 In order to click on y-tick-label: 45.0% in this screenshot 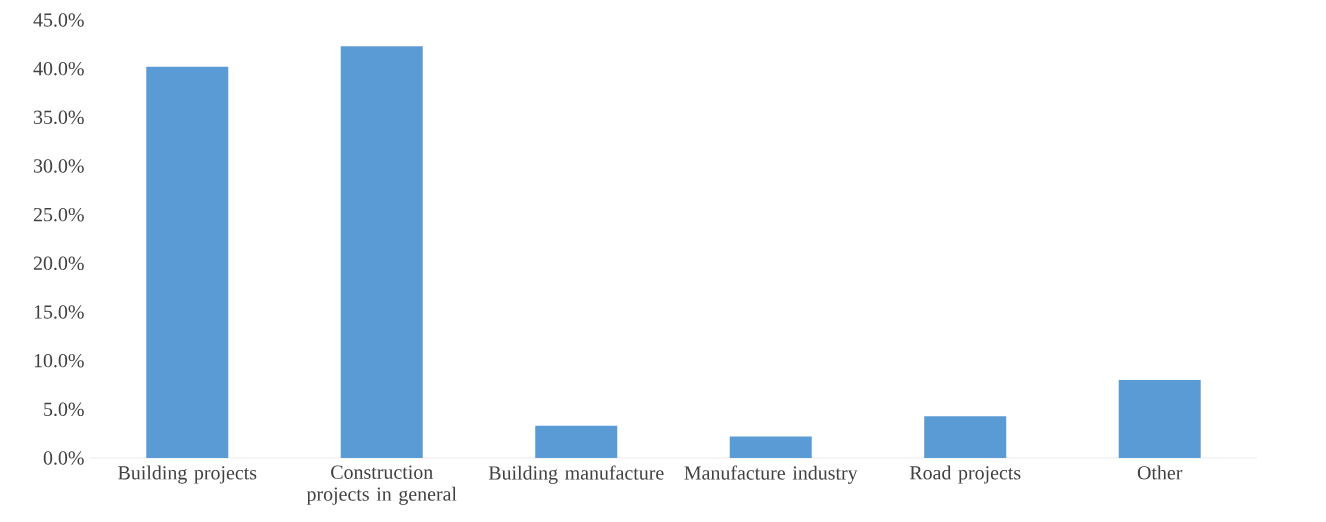, I will do `click(58, 20)`.